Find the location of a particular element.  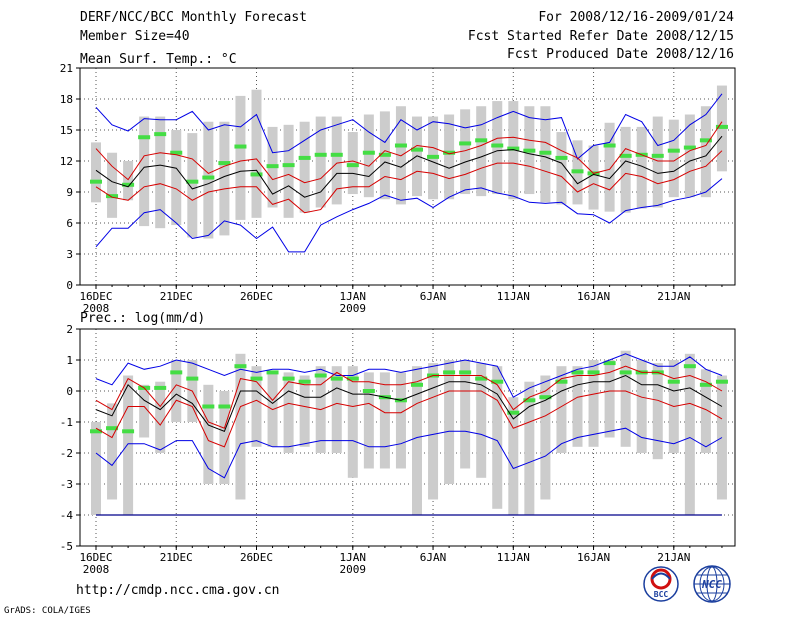

y-tick-label: 9 is located at coordinates (69, 192).